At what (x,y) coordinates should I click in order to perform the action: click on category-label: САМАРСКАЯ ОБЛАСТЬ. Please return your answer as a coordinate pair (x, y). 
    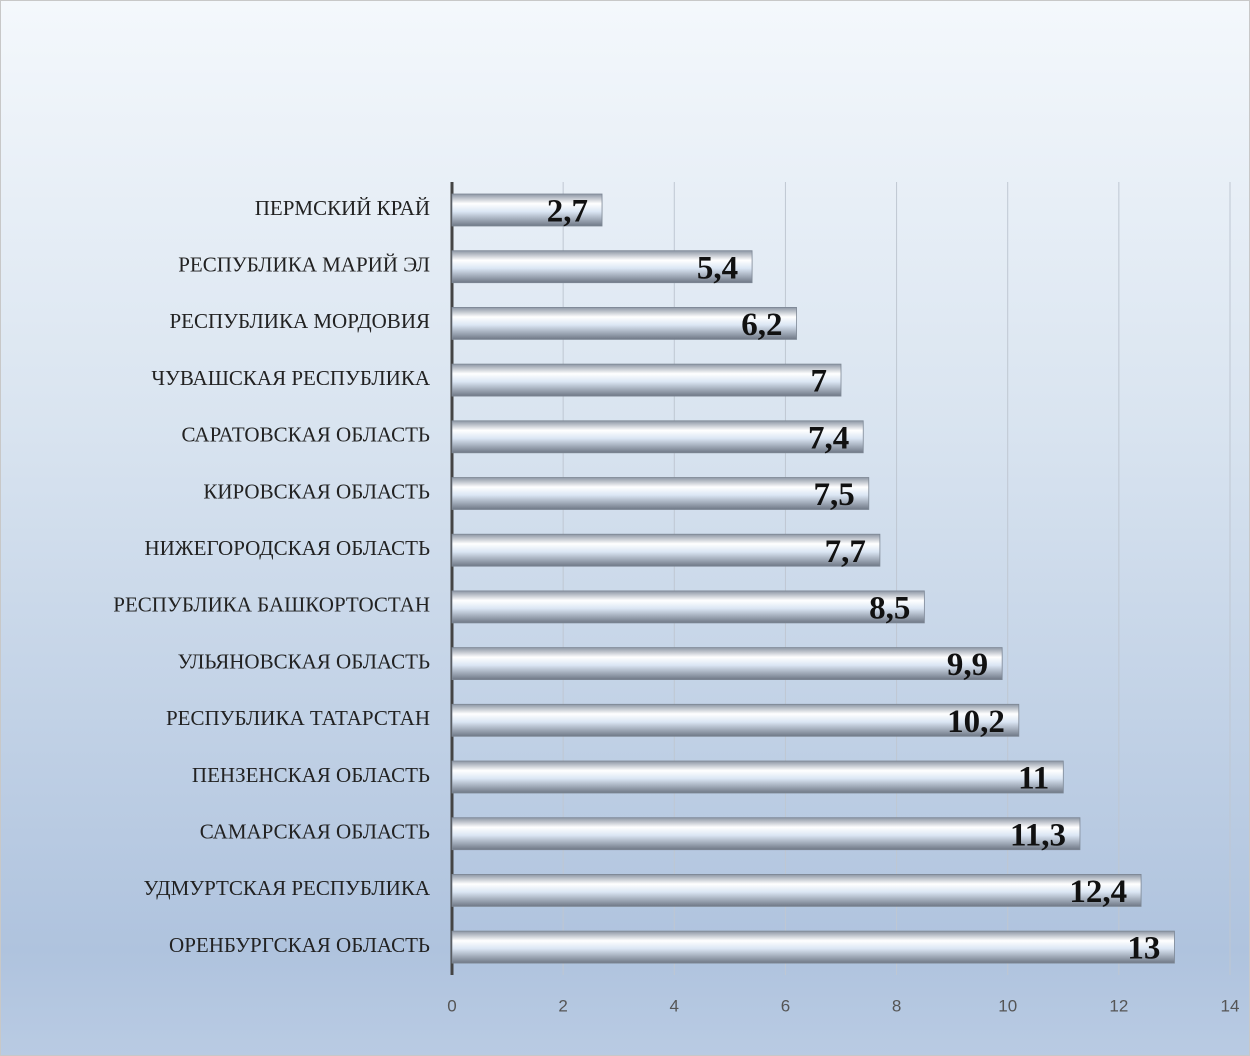
    Looking at the image, I should click on (315, 832).